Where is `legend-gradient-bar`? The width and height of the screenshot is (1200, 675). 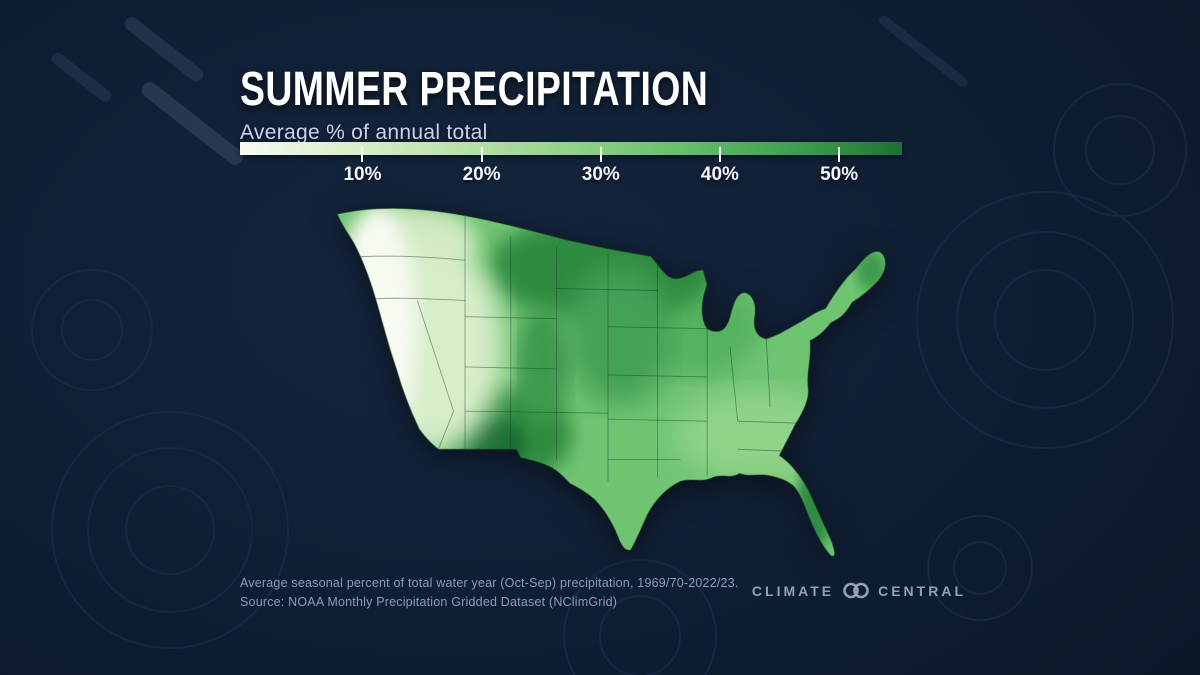
legend-gradient-bar is located at coordinates (571, 148).